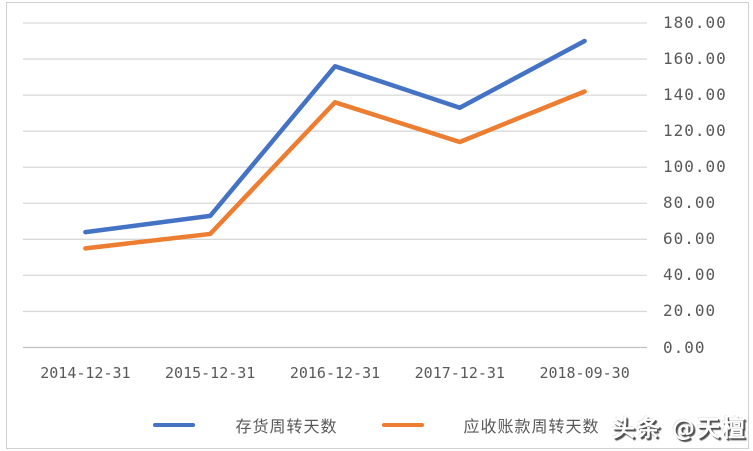 This screenshot has width=753, height=451. I want to click on y-tick-label: 160.00, so click(695, 59).